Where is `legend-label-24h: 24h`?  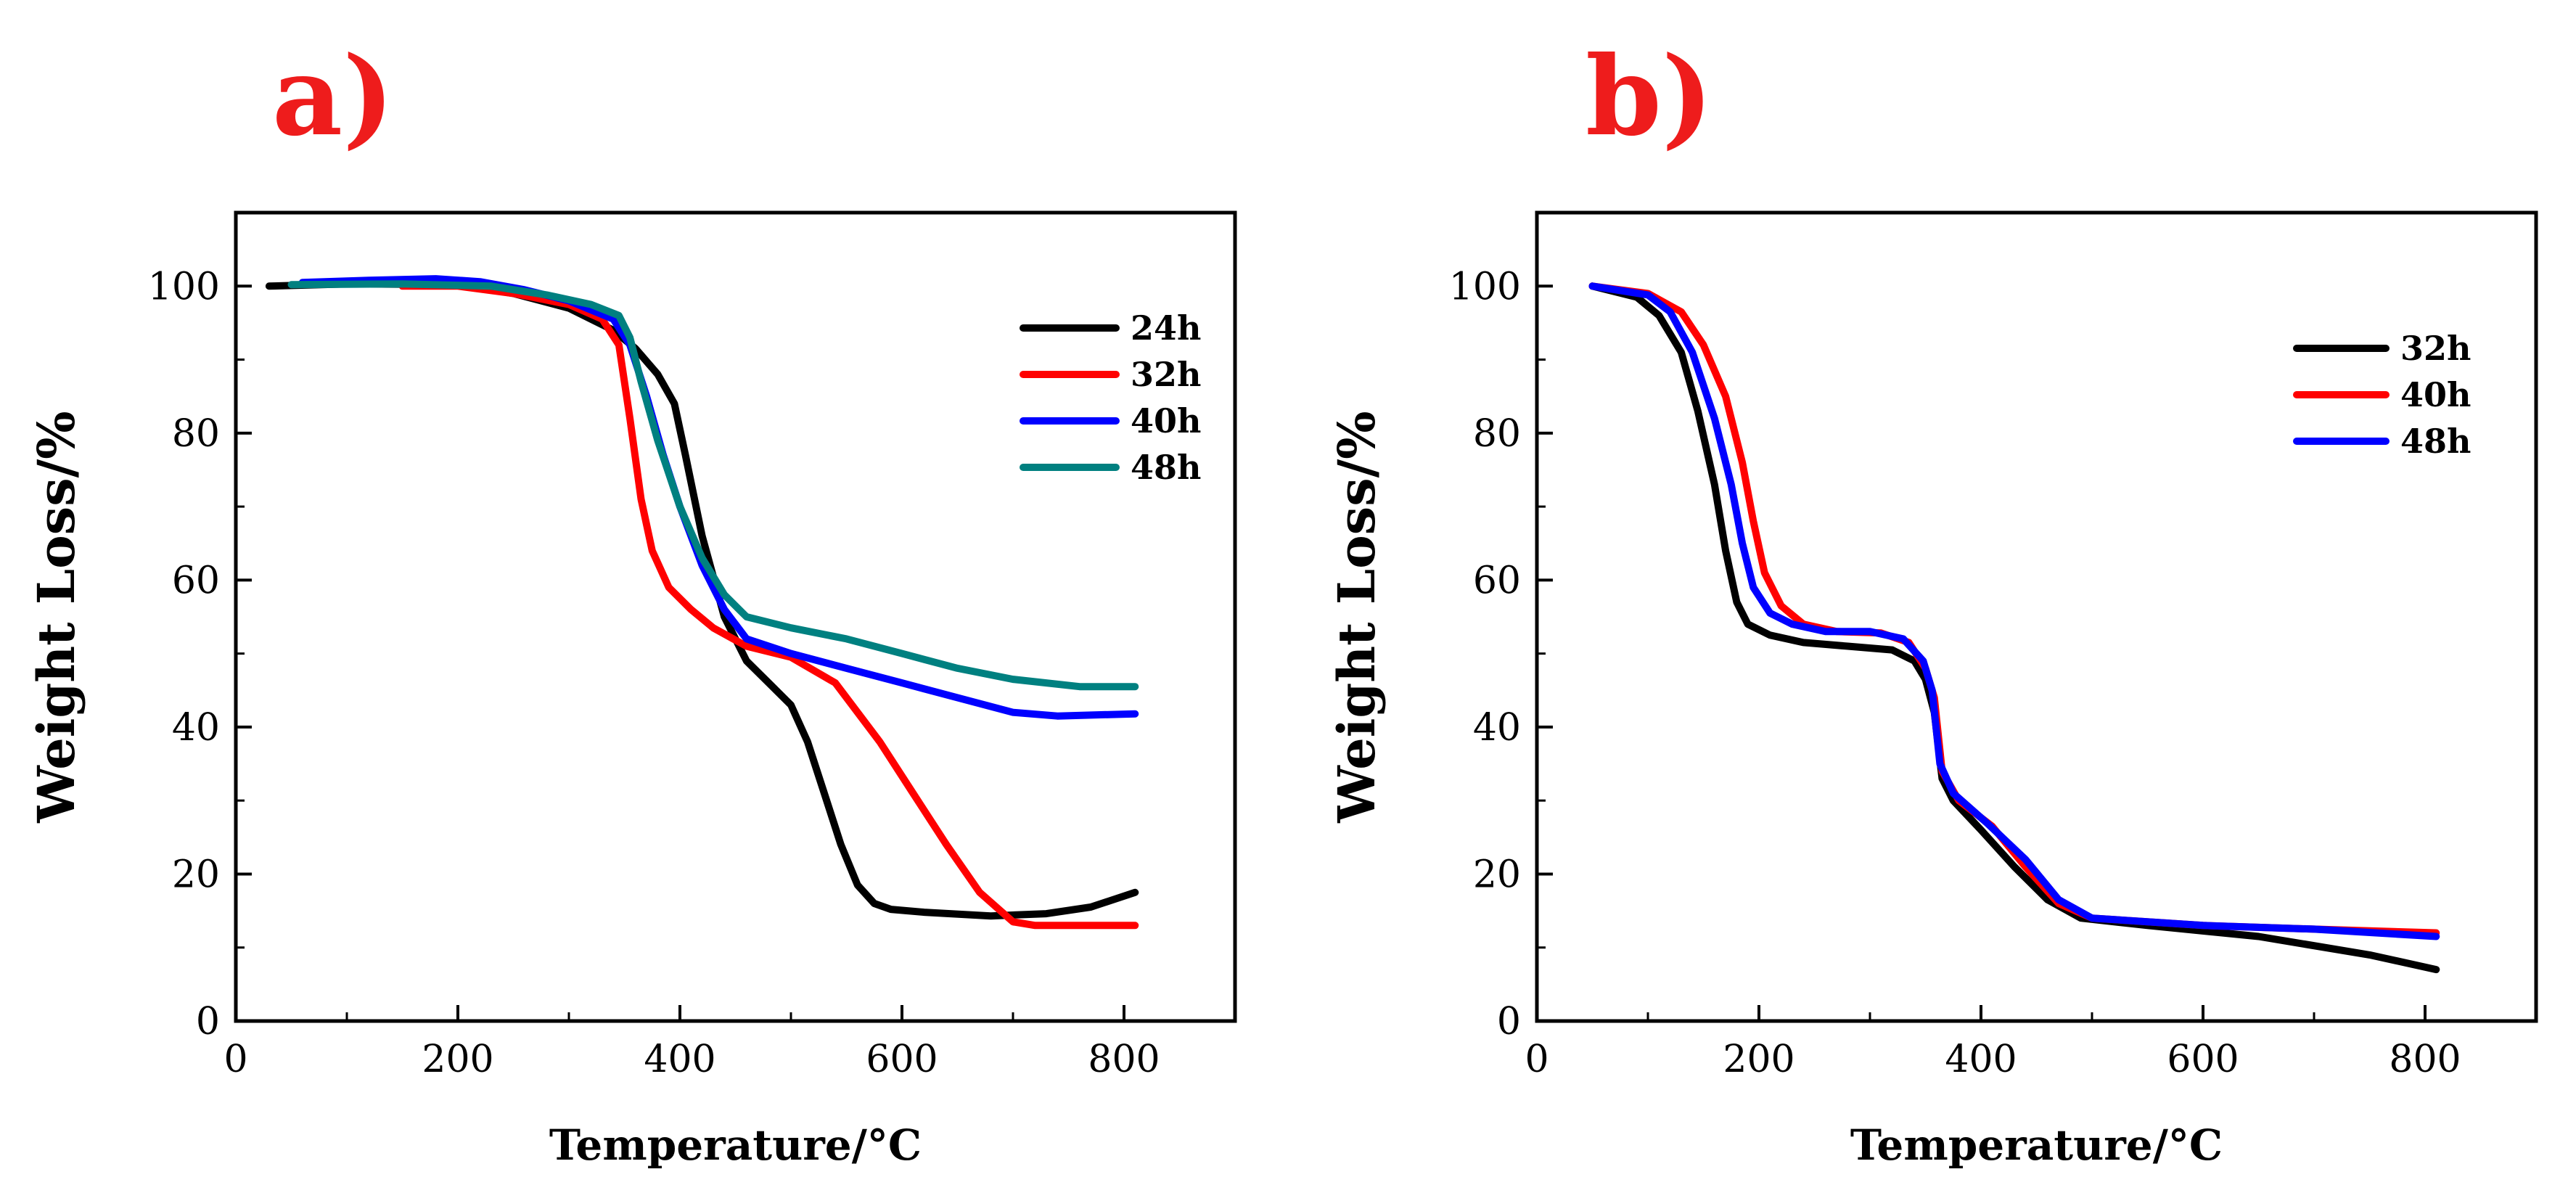
legend-label-24h: 24h is located at coordinates (1166, 328).